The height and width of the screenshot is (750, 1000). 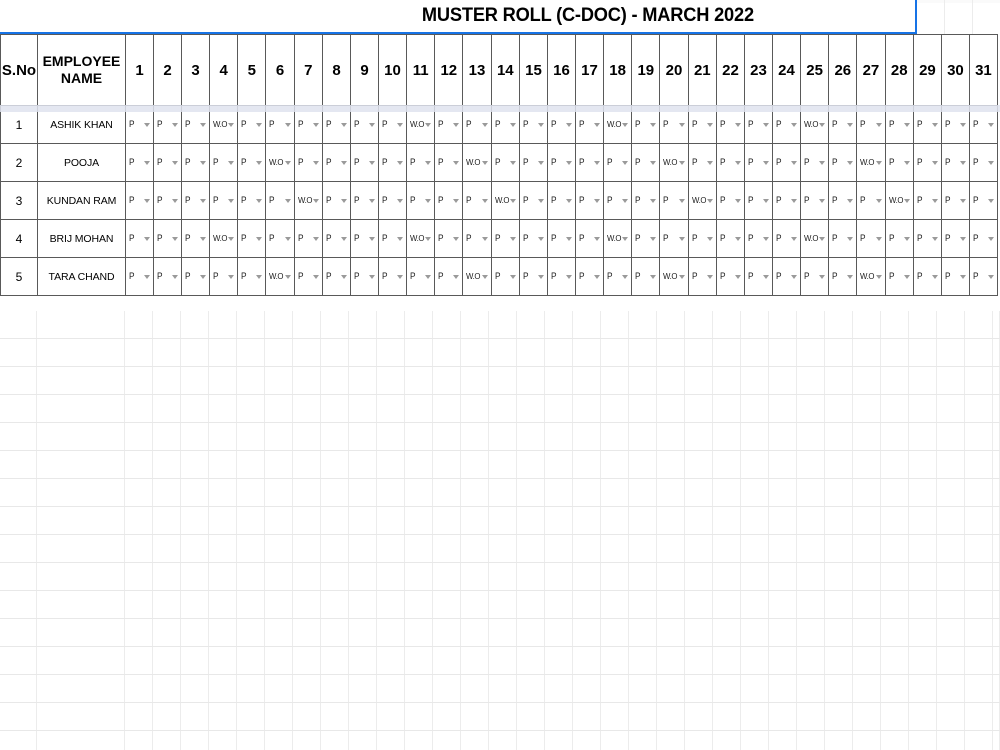 What do you see at coordinates (308, 276) in the screenshot?
I see `cell-attendance-day-7: P` at bounding box center [308, 276].